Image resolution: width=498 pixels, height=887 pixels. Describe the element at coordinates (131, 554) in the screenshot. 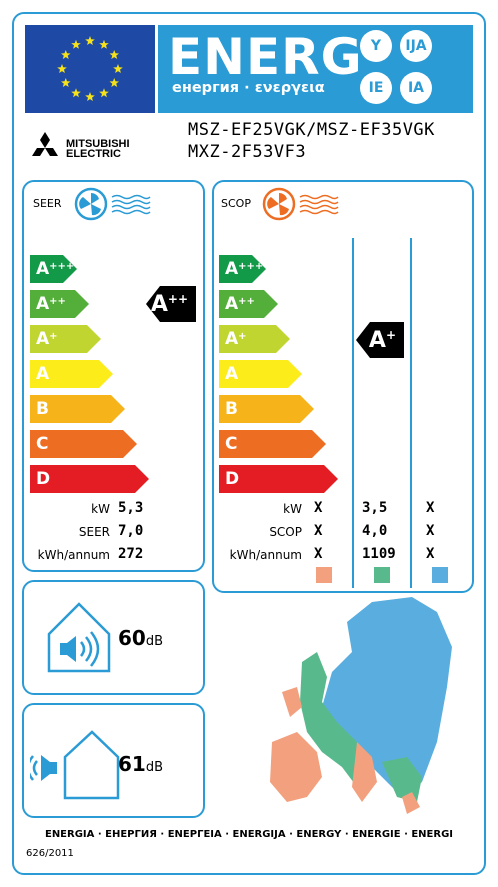

I see `seer-row-value: 272` at that location.